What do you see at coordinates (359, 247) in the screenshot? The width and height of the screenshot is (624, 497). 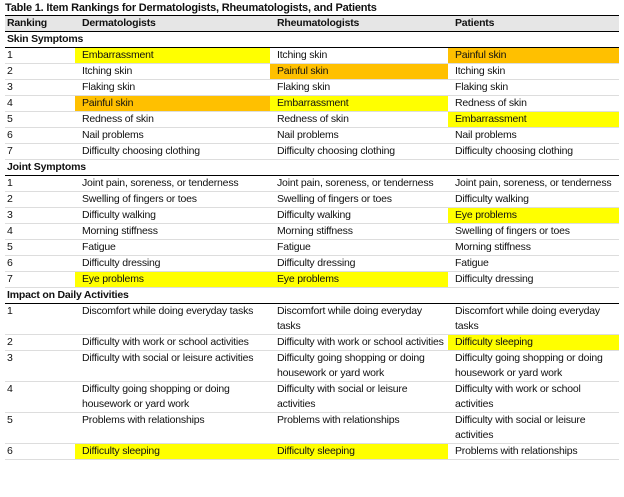 I see `rheumatologists-cell: Fatigue` at bounding box center [359, 247].